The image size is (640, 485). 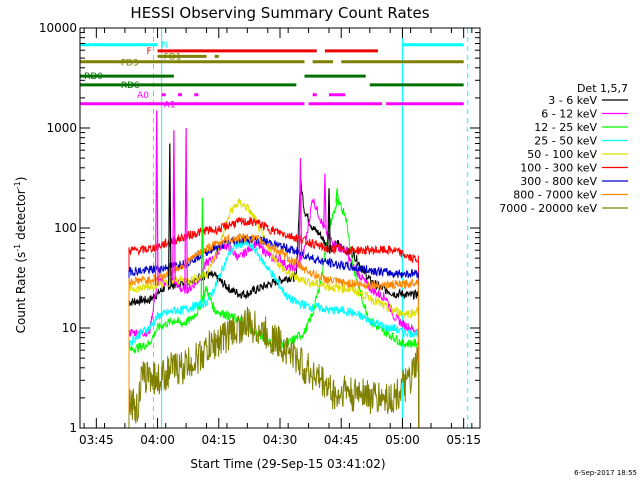 What do you see at coordinates (61, 128) in the screenshot?
I see `y-tick-label: 1000` at bounding box center [61, 128].